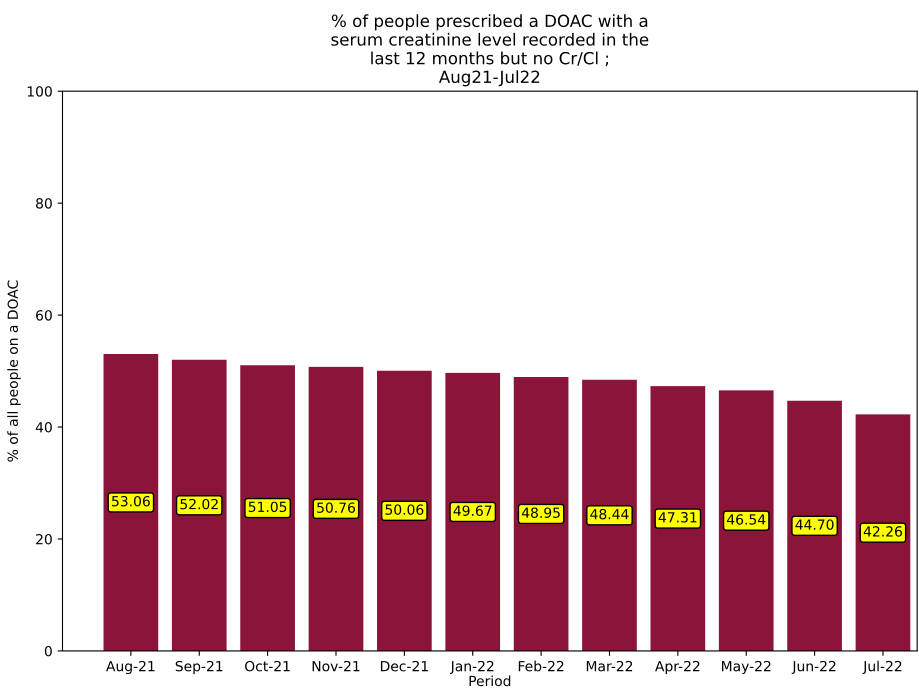 The height and width of the screenshot is (691, 919). Describe the element at coordinates (677, 667) in the screenshot. I see `x-tick-label: Apr-22` at that location.